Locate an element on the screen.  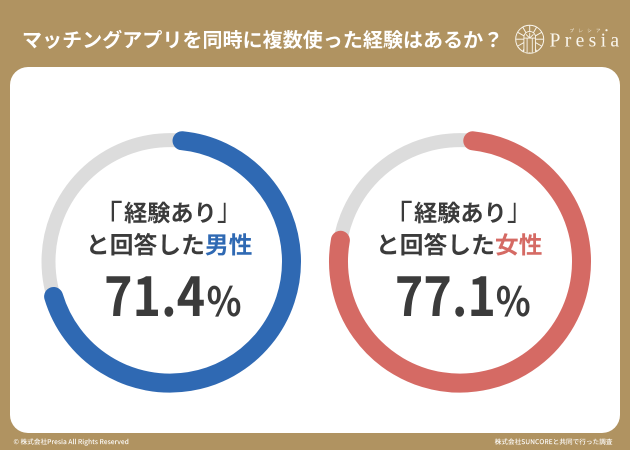
svg-text: Presia is located at coordinates (587, 40).